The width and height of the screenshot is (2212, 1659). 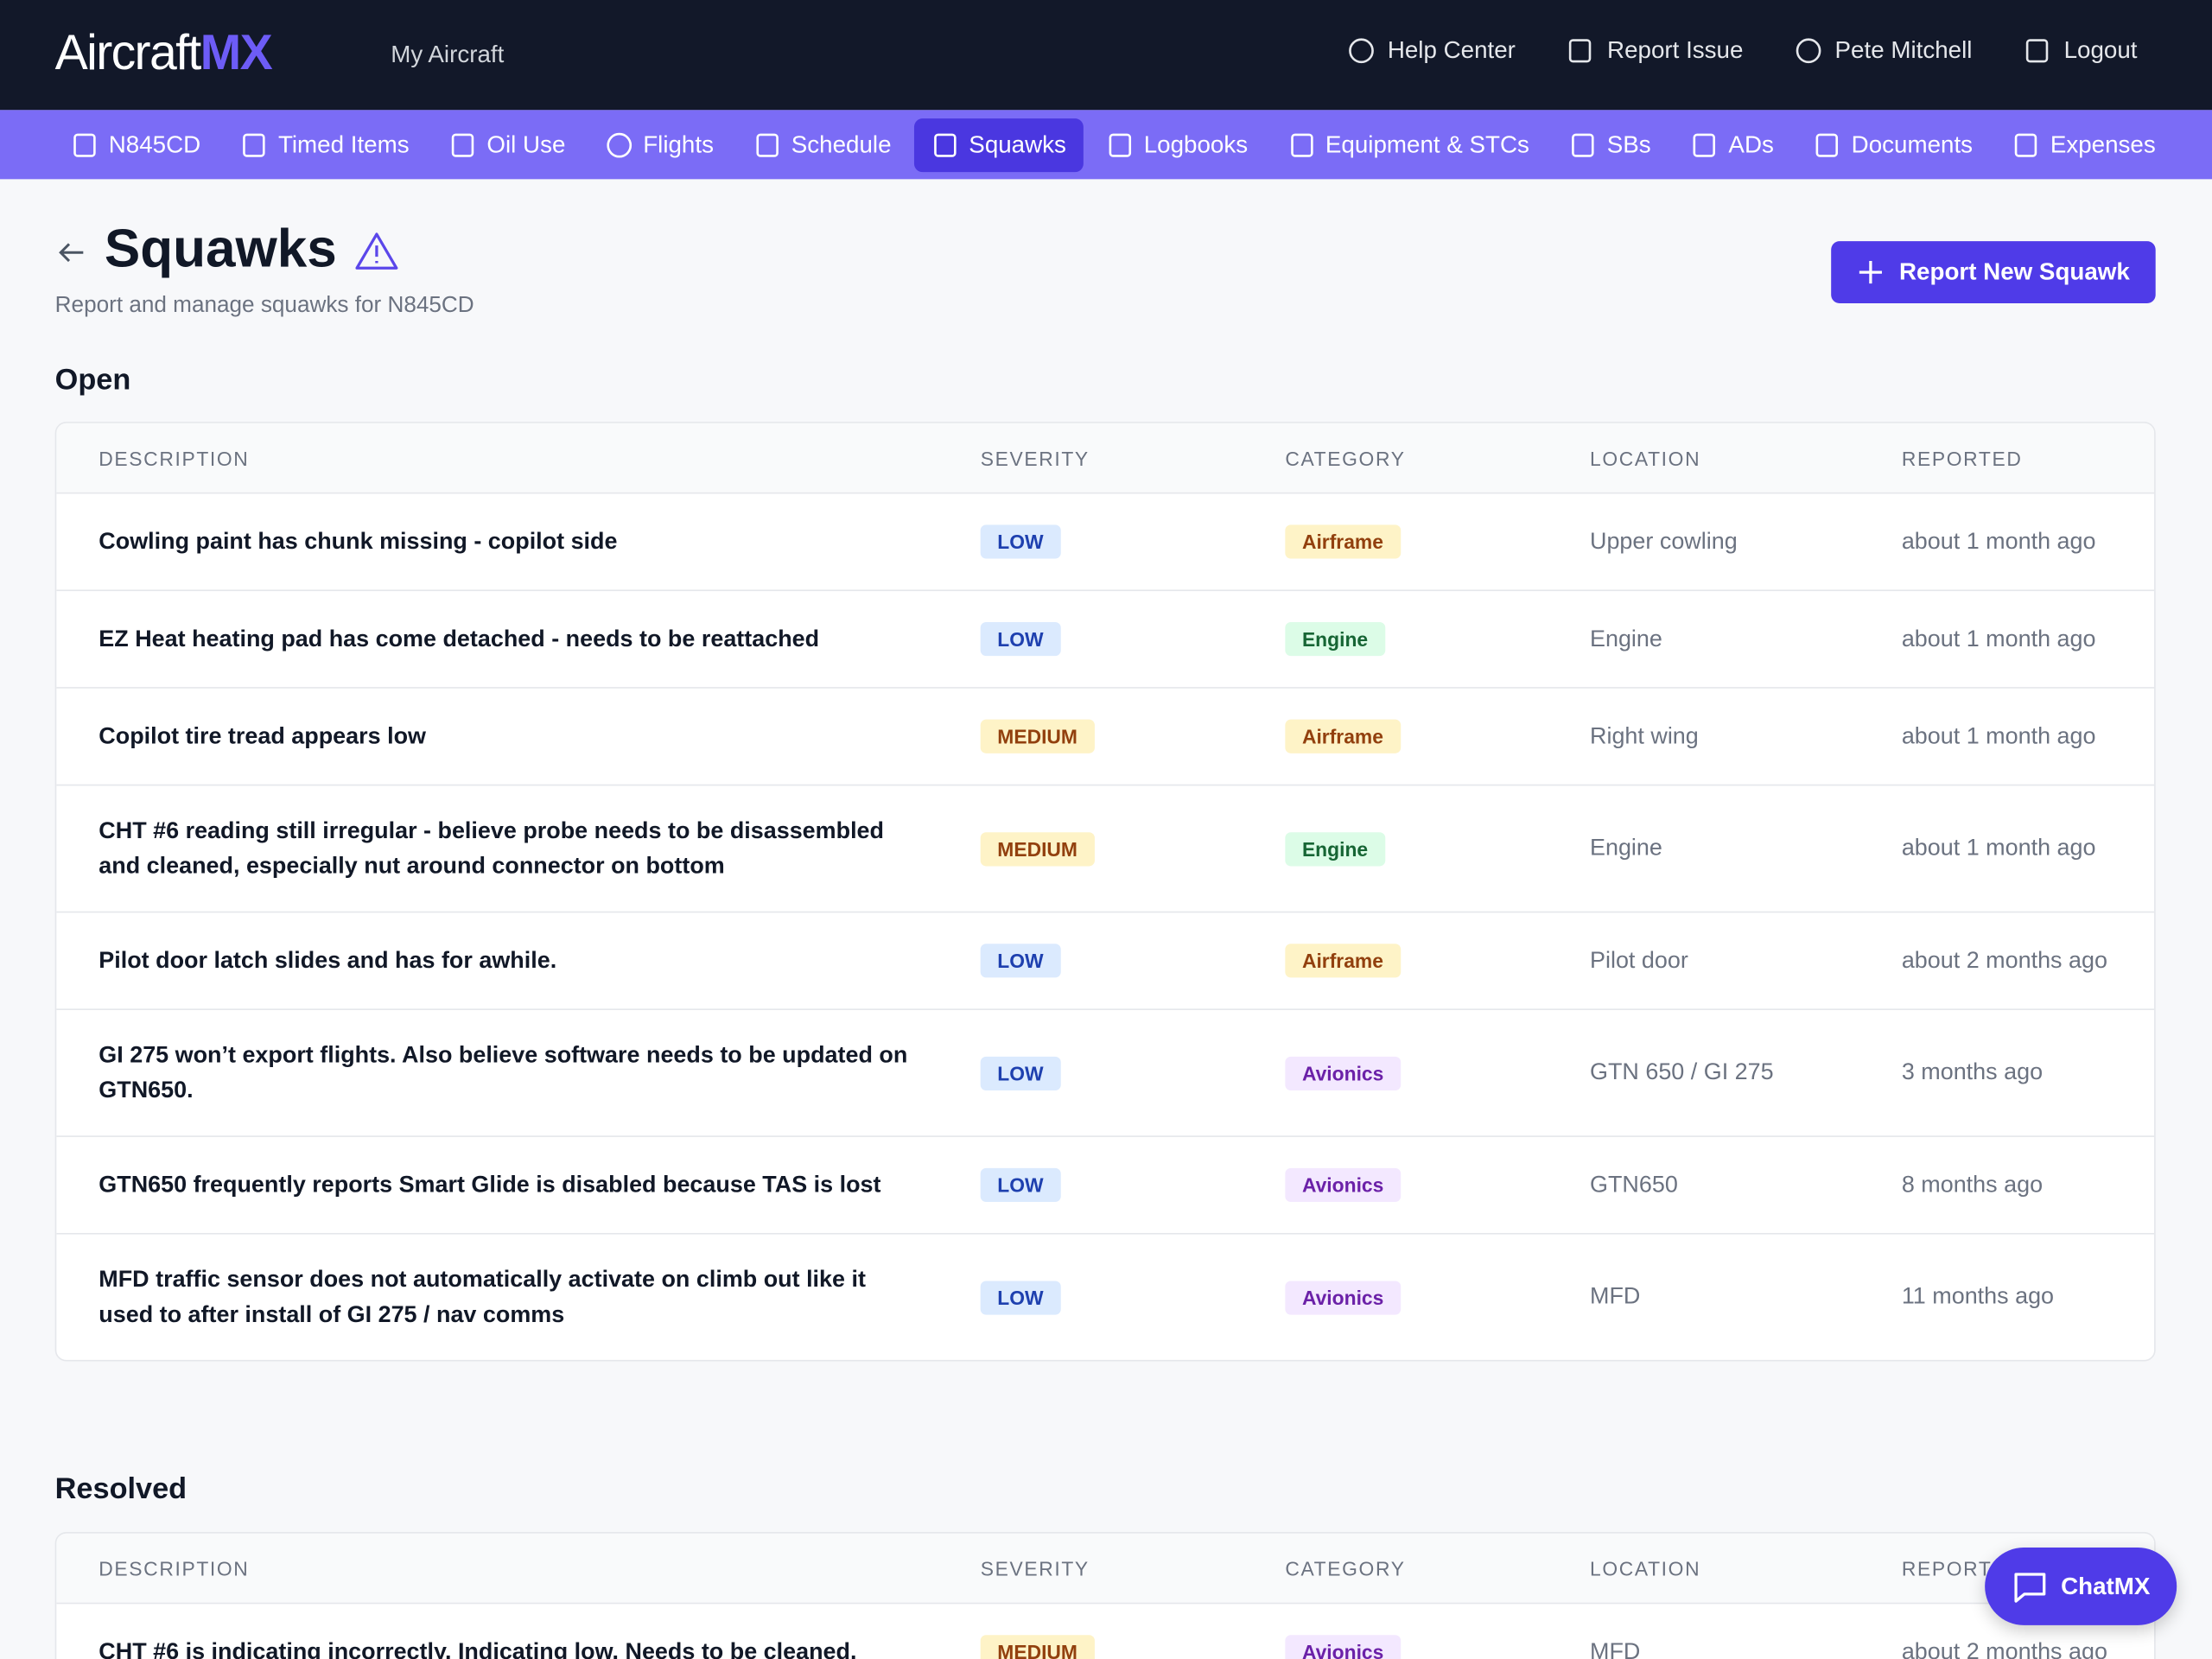 I want to click on tab: Oil Use, so click(x=507, y=144).